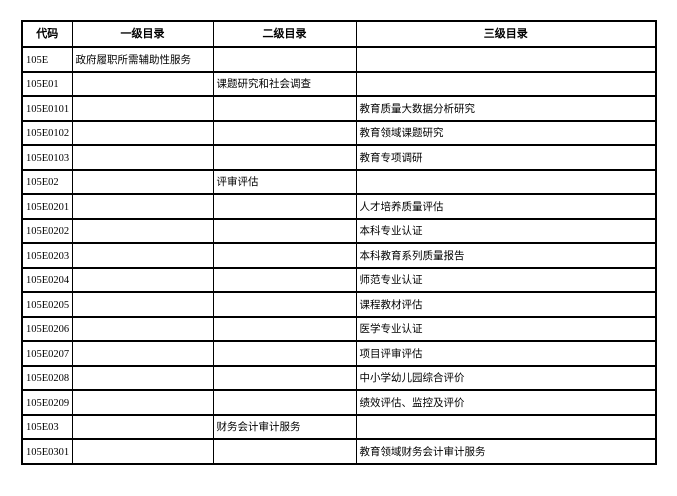  I want to click on cell-level3: 教育质量大数据分析研究, so click(506, 108).